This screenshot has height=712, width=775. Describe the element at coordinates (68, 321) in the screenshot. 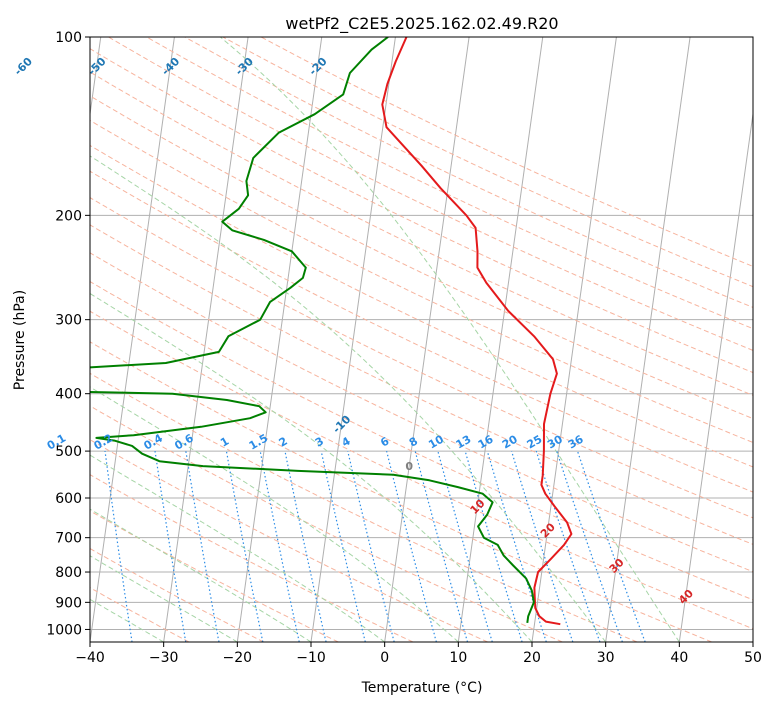

I see `y-tick-label: 300` at that location.